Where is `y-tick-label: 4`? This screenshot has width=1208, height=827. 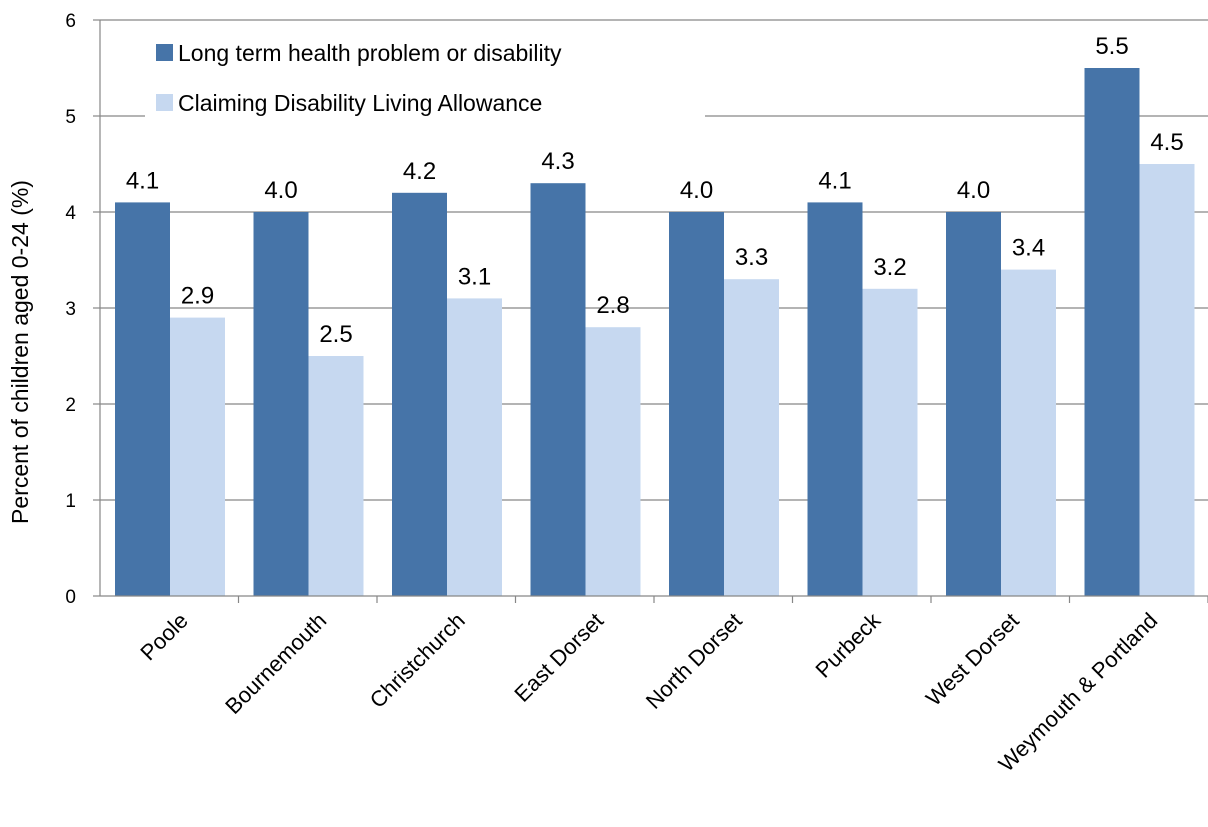 y-tick-label: 4 is located at coordinates (70, 213).